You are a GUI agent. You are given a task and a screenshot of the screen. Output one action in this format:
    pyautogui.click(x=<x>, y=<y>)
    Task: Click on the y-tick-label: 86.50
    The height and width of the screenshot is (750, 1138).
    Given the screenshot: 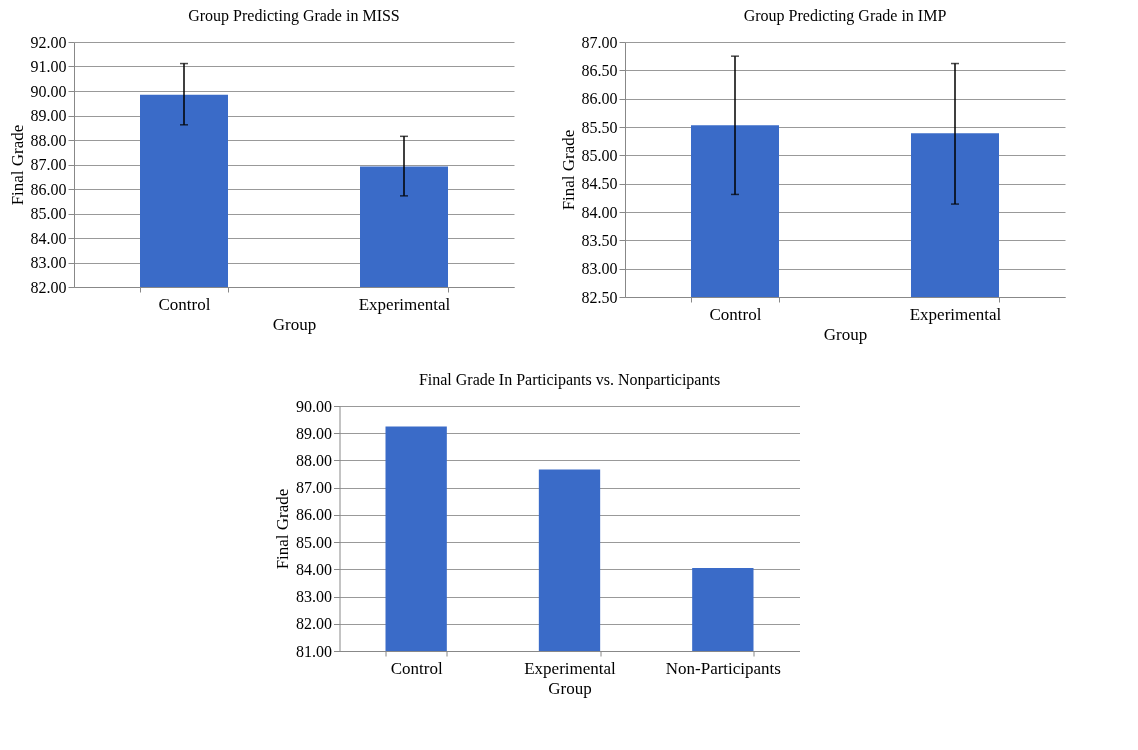 What is the action you would take?
    pyautogui.click(x=599, y=70)
    